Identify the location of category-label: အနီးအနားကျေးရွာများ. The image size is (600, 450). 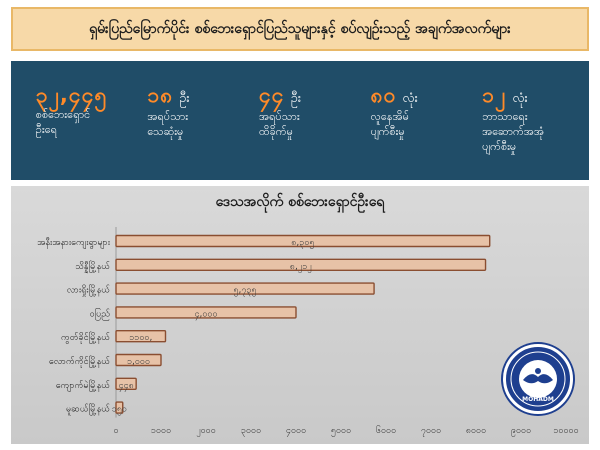
(74, 243).